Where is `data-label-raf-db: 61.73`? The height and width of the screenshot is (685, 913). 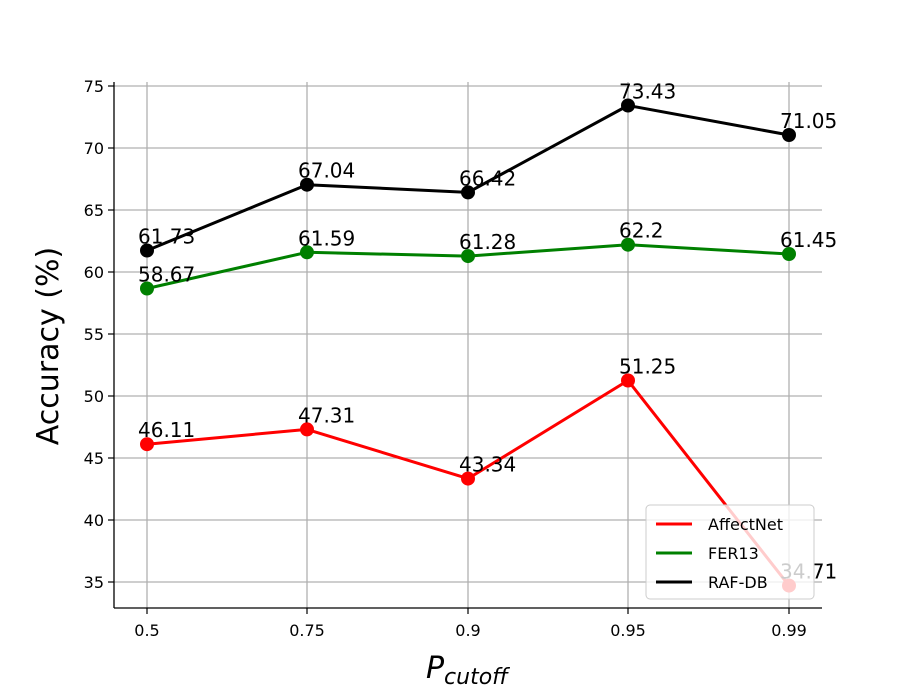
data-label-raf-db: 61.73 is located at coordinates (166, 237).